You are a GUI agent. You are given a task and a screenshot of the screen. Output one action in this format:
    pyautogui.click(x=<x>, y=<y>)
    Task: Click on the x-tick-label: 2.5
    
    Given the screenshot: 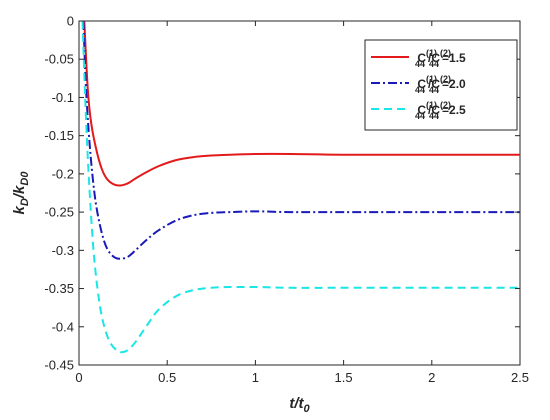 What is the action you would take?
    pyautogui.click(x=520, y=377)
    